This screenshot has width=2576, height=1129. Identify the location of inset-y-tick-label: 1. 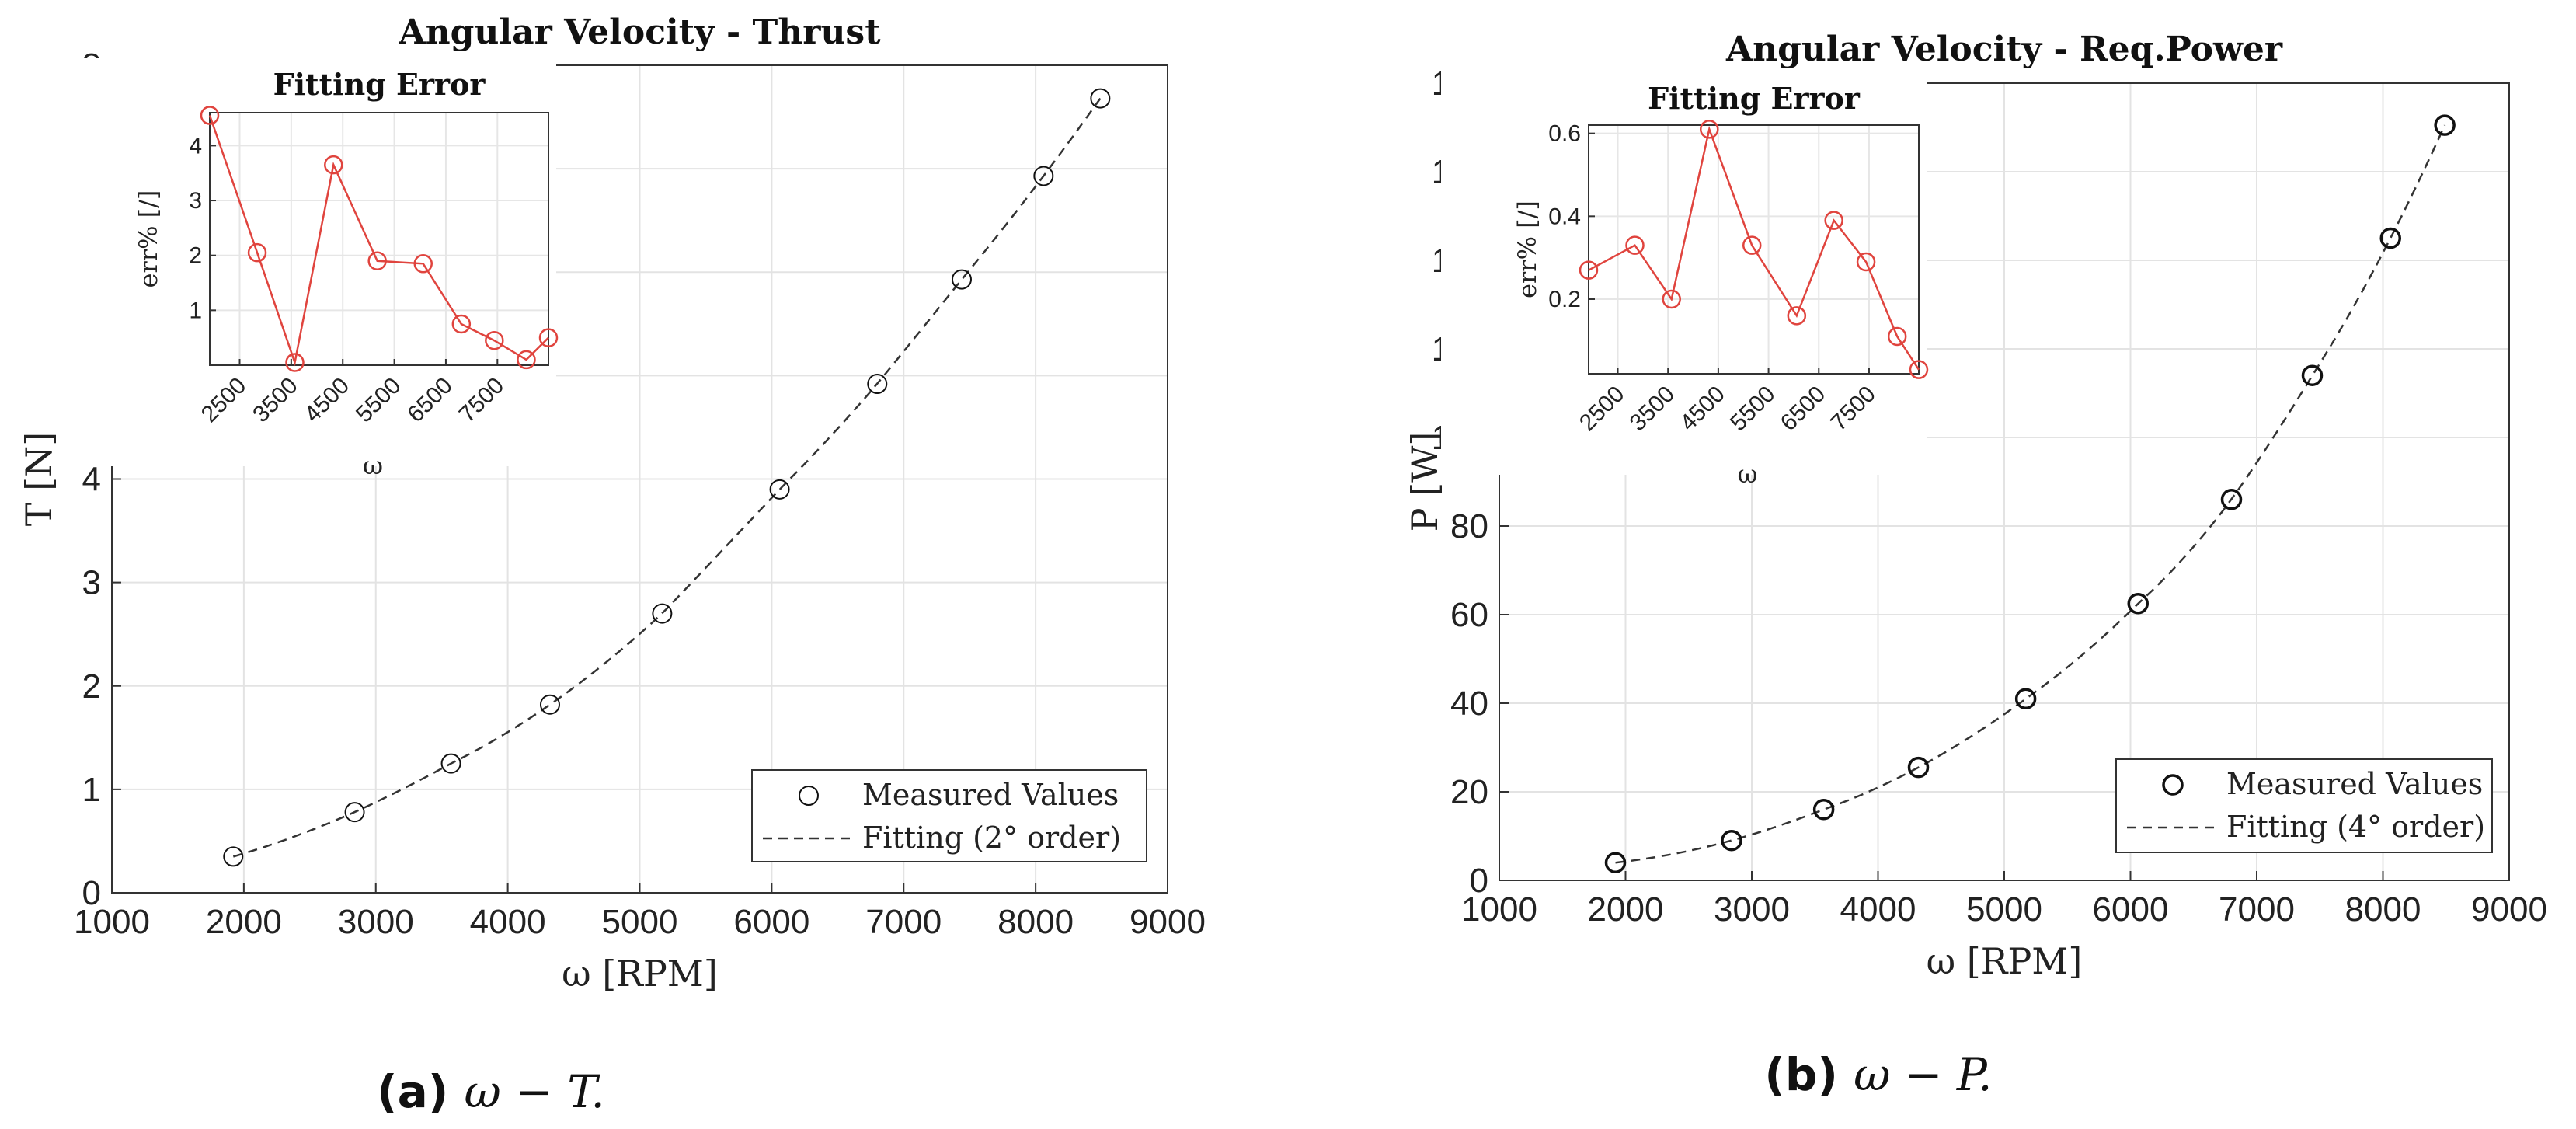
(195, 310).